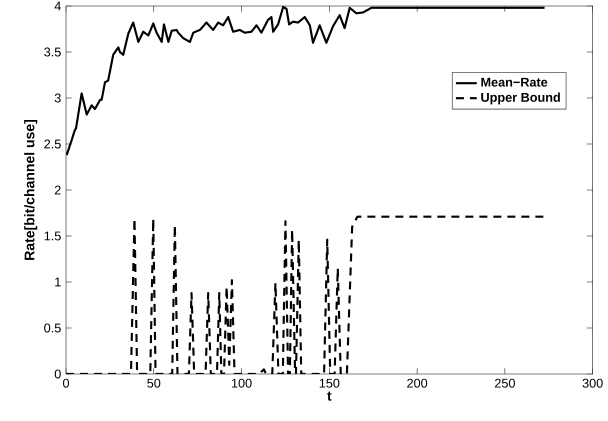 The image size is (608, 421). Describe the element at coordinates (58, 282) in the screenshot. I see `y-tick-label: 1` at that location.